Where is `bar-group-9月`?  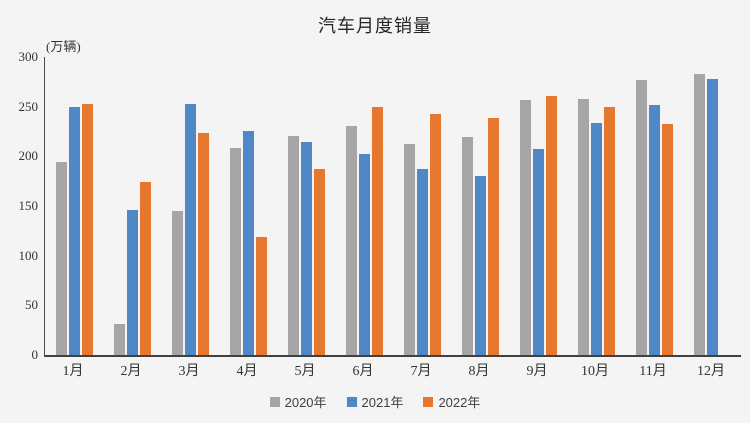
bar-group-9月 is located at coordinates (538, 206).